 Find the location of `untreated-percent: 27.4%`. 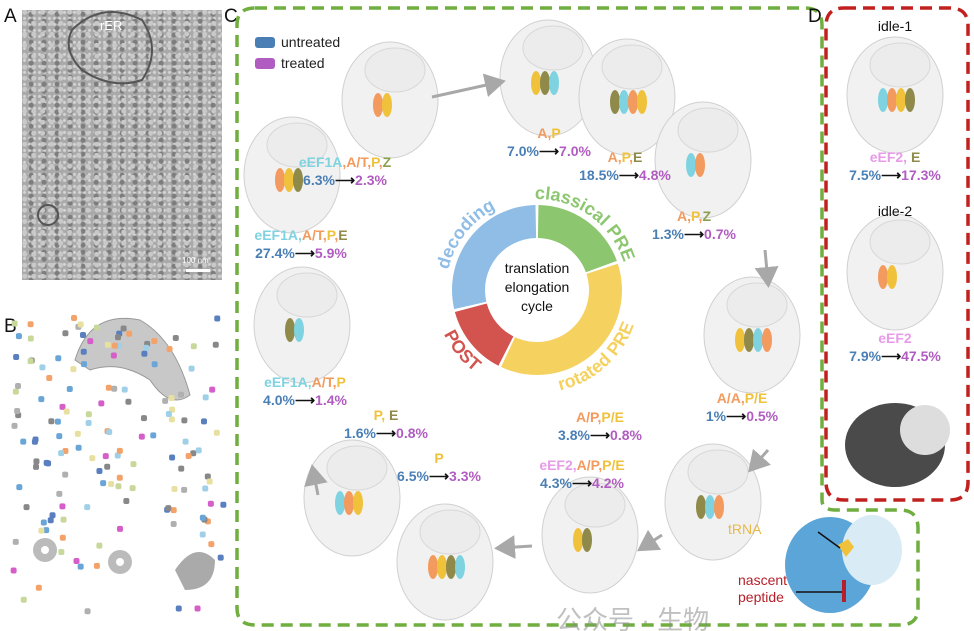

untreated-percent: 27.4% is located at coordinates (275, 253).